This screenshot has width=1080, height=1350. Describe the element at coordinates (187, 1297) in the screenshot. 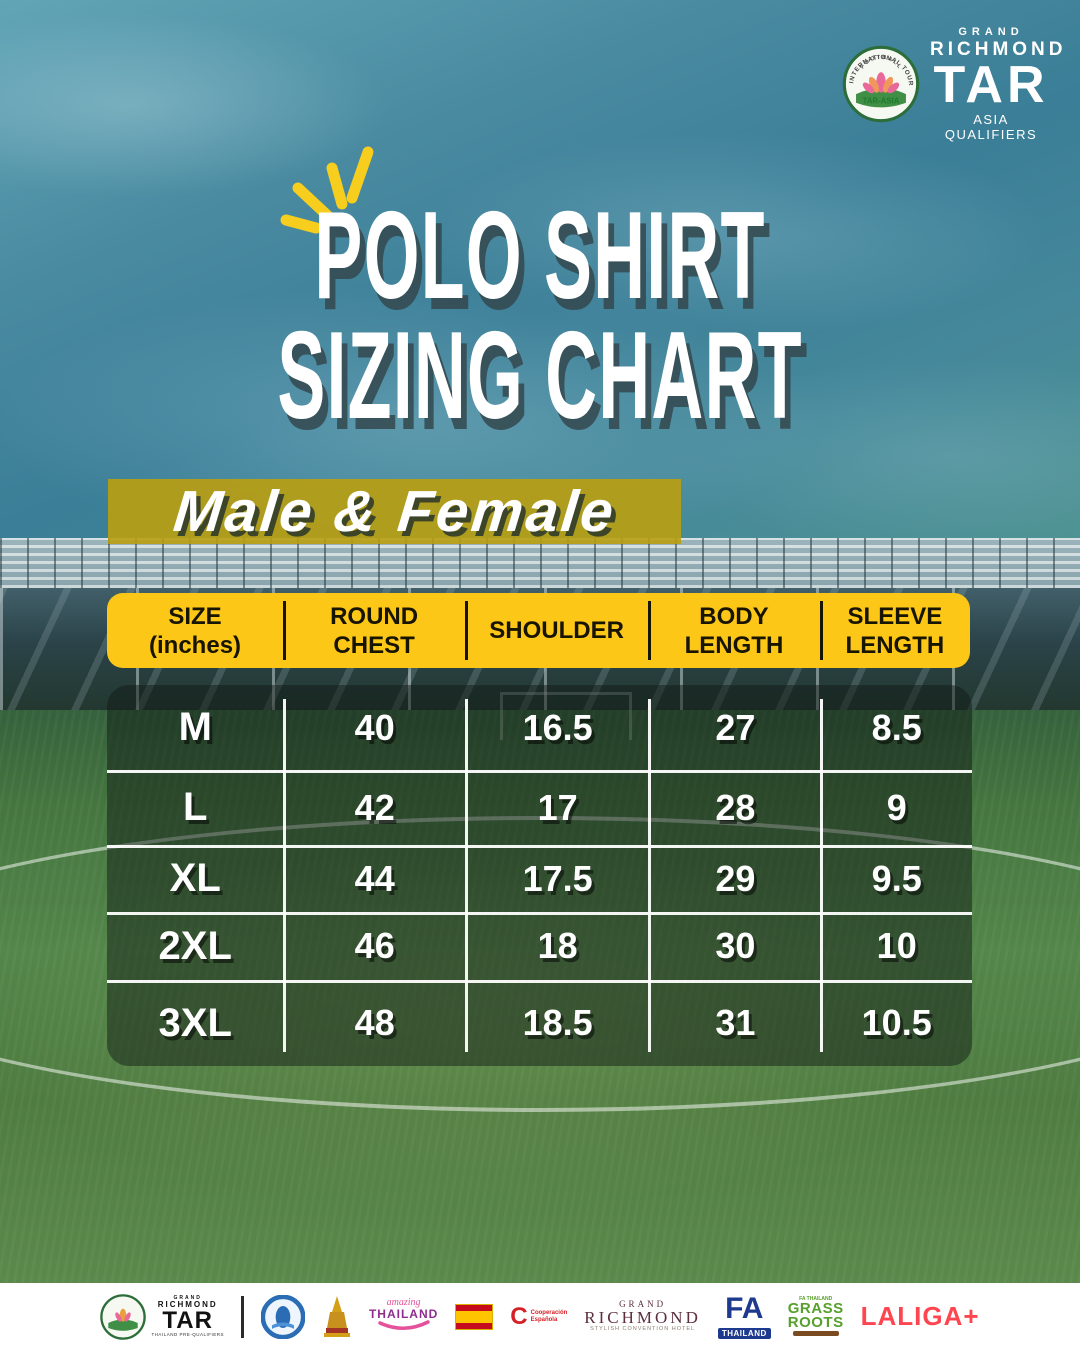

I see `sponsor-tar-grand: GRAND` at that location.